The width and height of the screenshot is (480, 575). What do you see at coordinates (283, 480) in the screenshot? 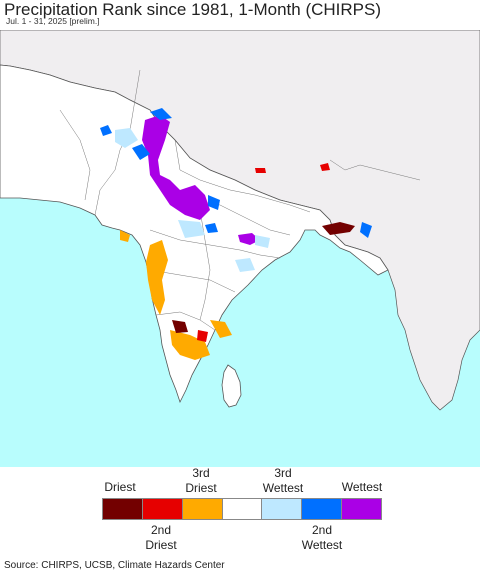
I see `legend-label-3rd-wettest: 3rd Wettest` at bounding box center [283, 480].